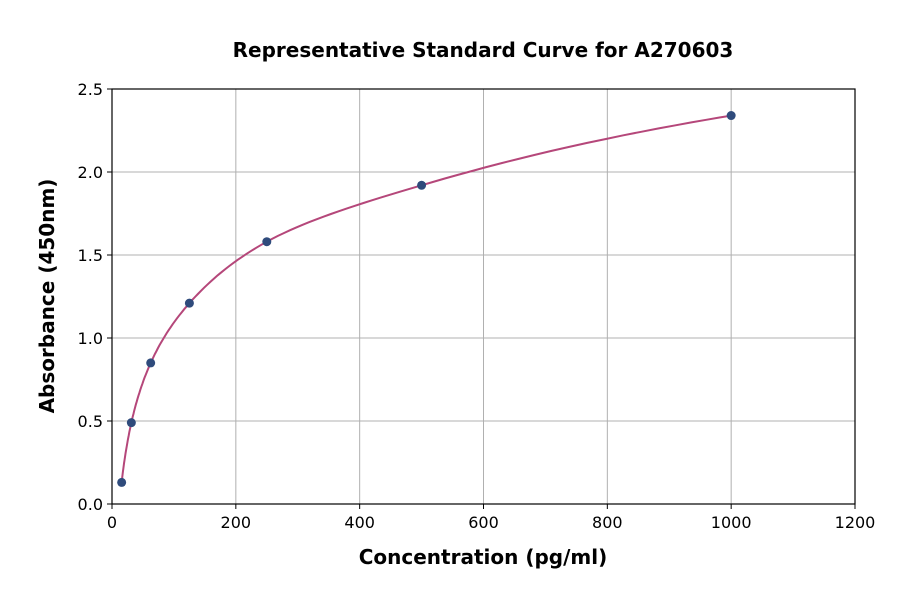 The width and height of the screenshot is (900, 598). Describe the element at coordinates (95, 297) in the screenshot. I see `y-axis-ticks: 0.0 0.5 1.0 1.5 2.0 2.5` at that location.